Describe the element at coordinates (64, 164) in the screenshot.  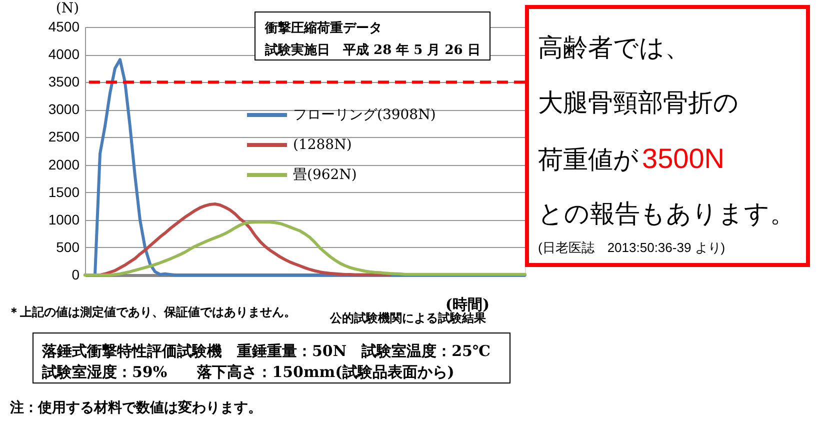
I see `y-tick-label: 2000` at that location.